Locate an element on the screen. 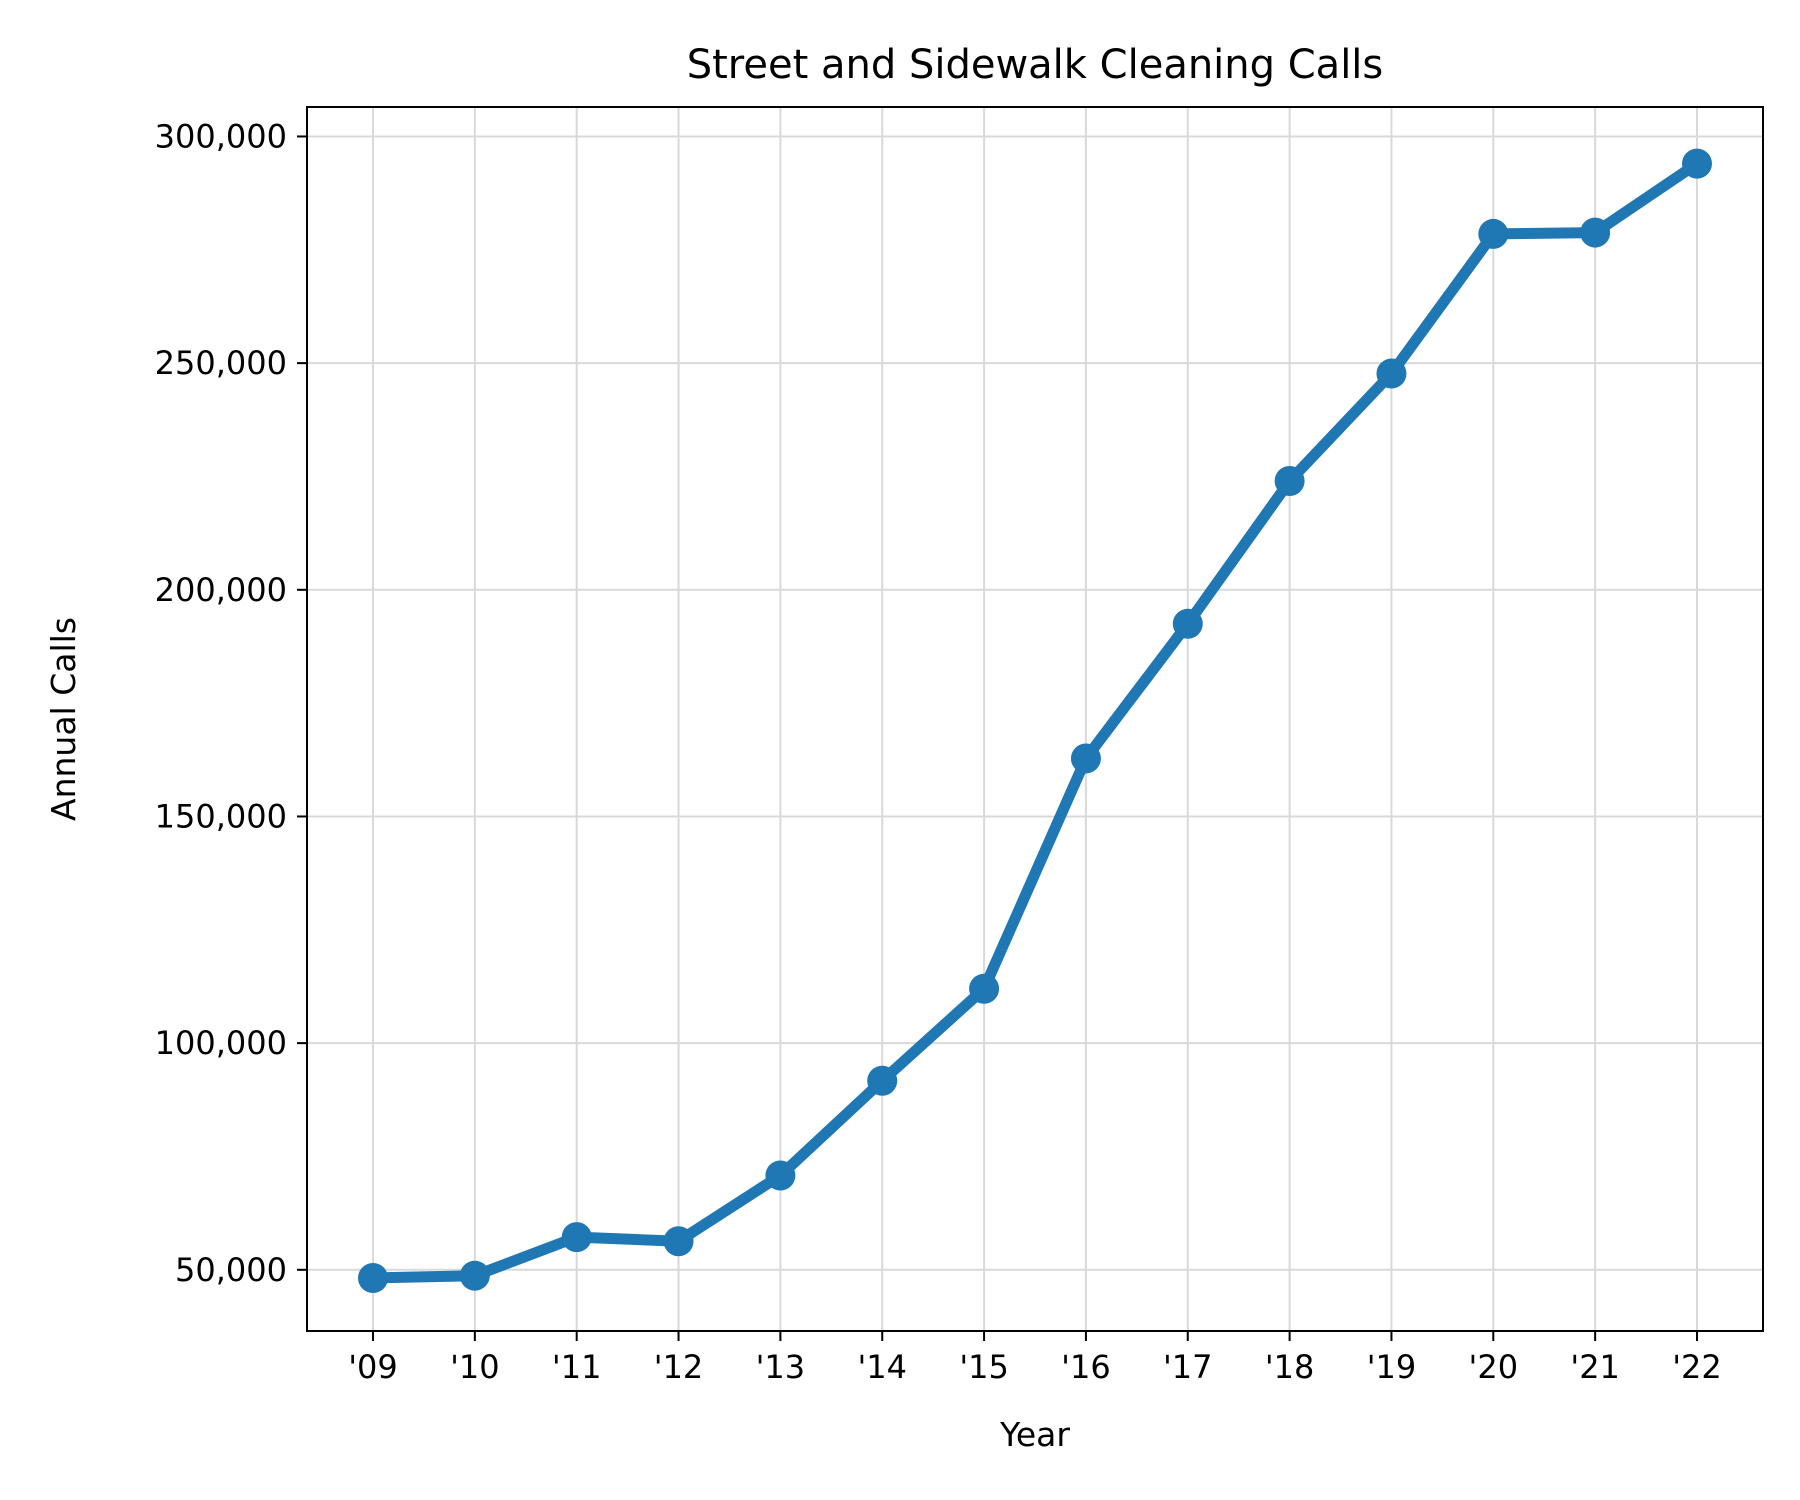 The width and height of the screenshot is (1800, 1500). x-tick-label: '18 is located at coordinates (1290, 1367).